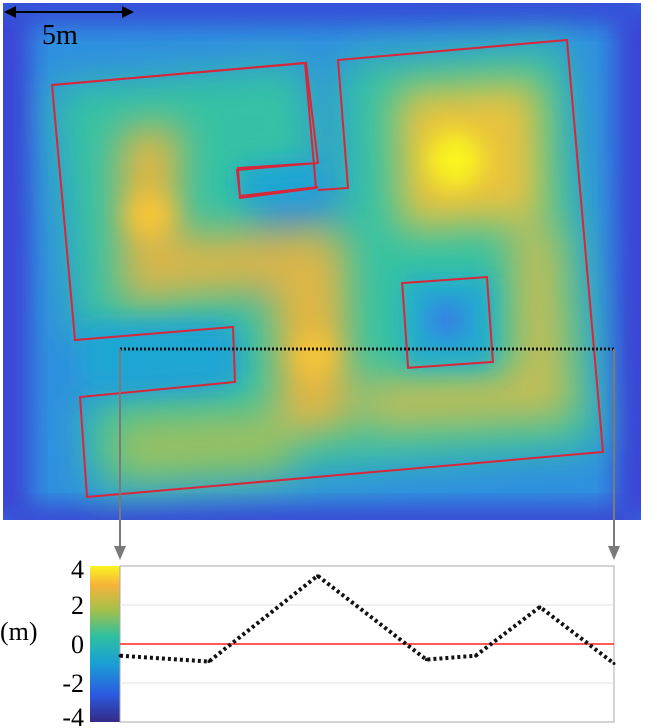  I want to click on y-tick-label: 4, so click(77, 569).